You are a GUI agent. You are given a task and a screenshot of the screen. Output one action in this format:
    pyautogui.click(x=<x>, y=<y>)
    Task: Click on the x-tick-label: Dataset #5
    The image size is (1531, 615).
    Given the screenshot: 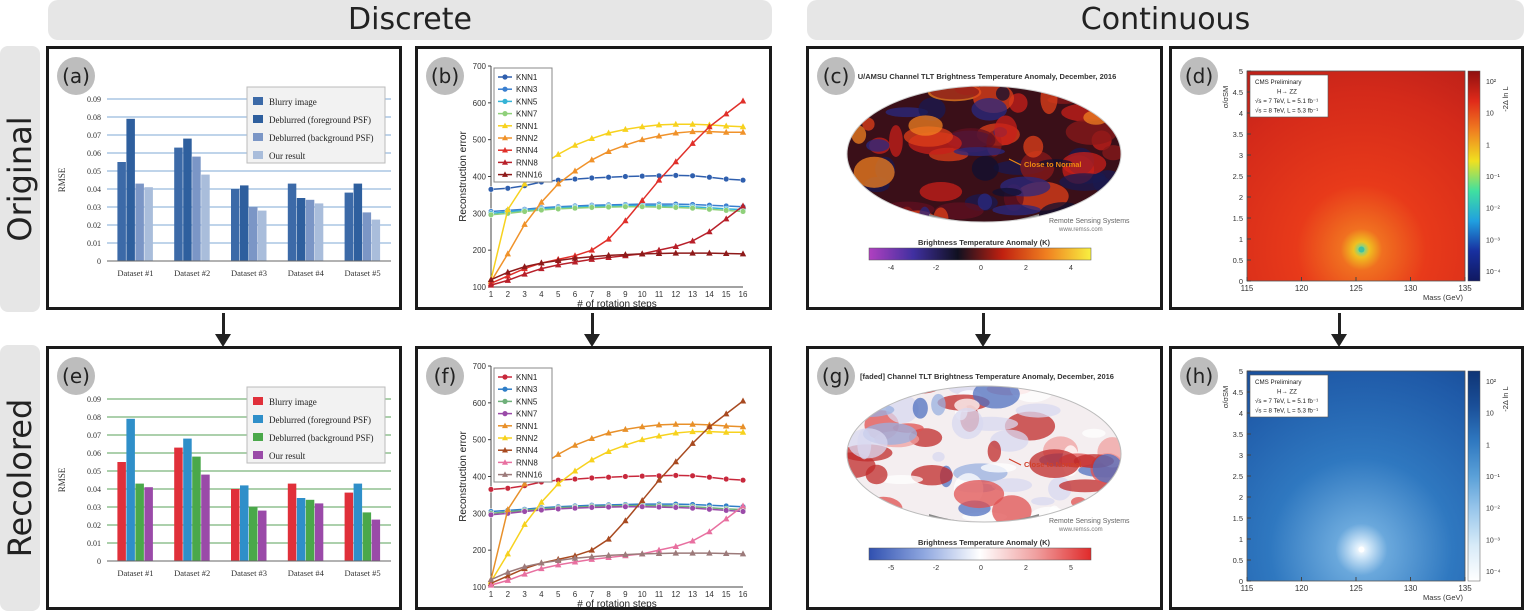 What is the action you would take?
    pyautogui.click(x=363, y=273)
    